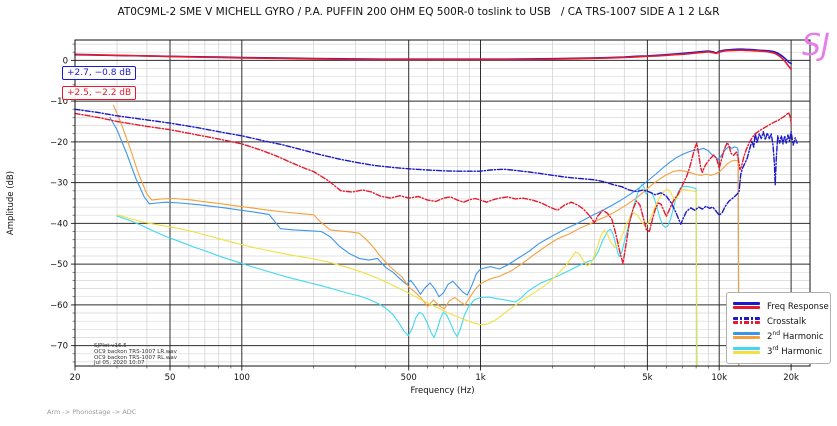  What do you see at coordinates (798, 306) in the screenshot?
I see `legend-label: Freq Response` at bounding box center [798, 306].